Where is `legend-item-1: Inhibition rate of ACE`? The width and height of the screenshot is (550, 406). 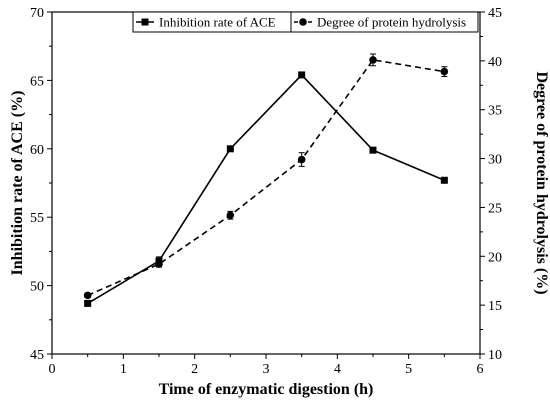 legend-item-1: Inhibition rate of ACE is located at coordinates (212, 22).